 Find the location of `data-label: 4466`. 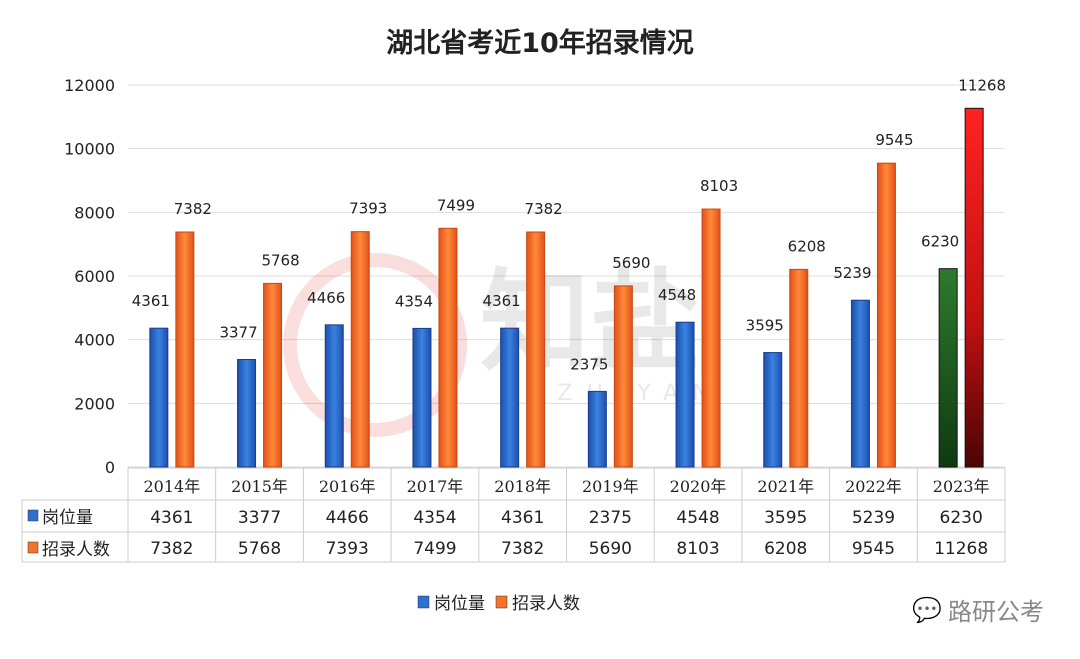

data-label: 4466 is located at coordinates (326, 298).